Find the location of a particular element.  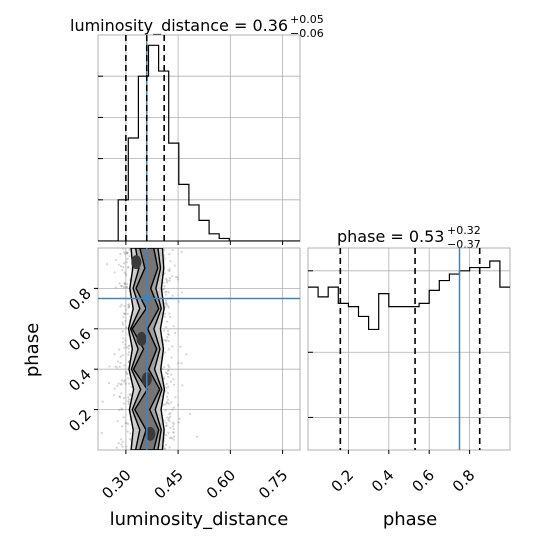

phase-hist-frame is located at coordinates (409, 349).